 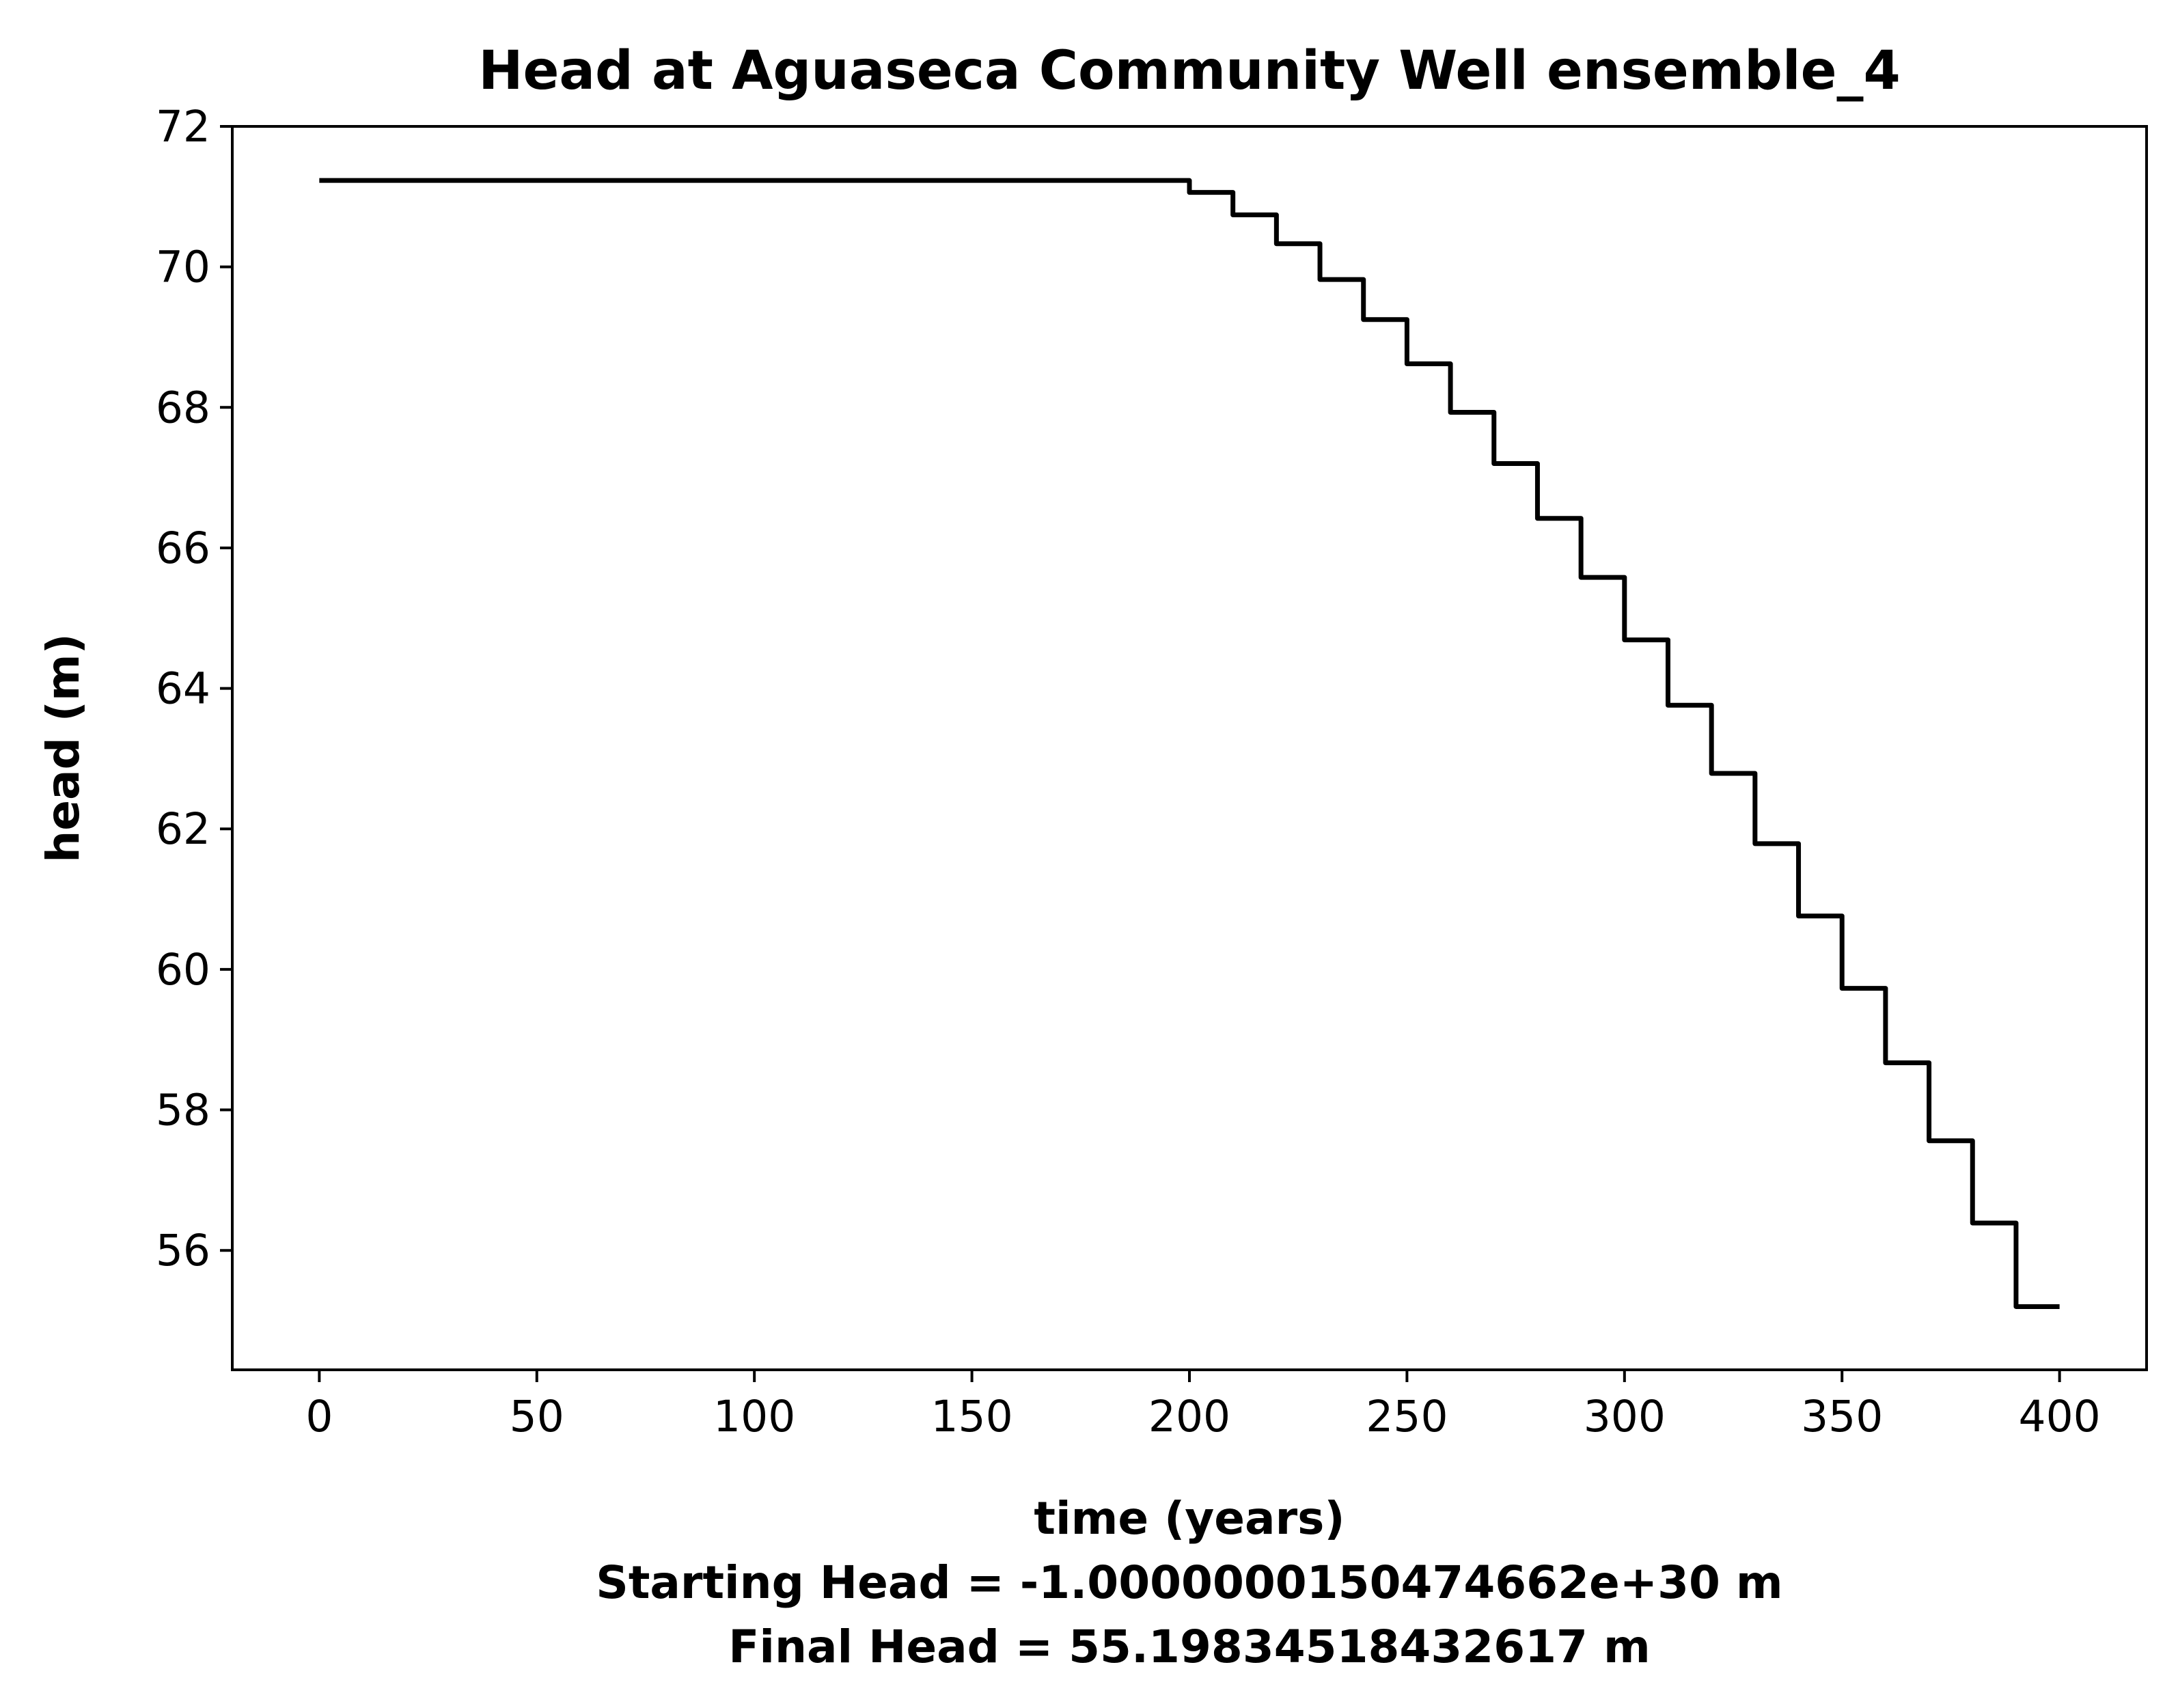 I want to click on y-tick-label: 62, so click(x=183, y=829).